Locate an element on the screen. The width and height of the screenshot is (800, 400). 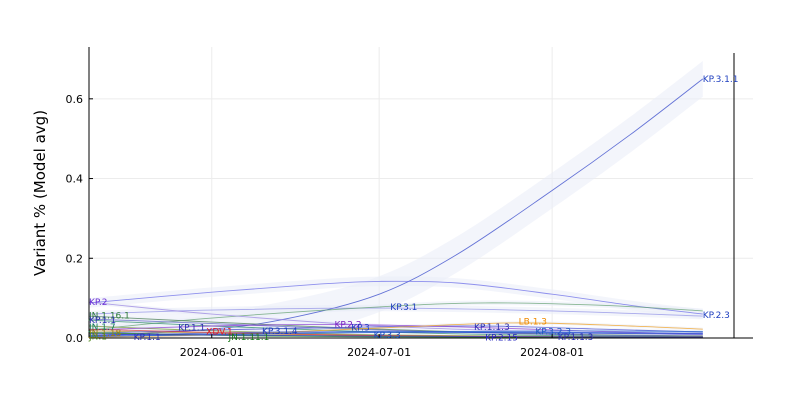
line-KP.1.1 is located at coordinates (395, 327).